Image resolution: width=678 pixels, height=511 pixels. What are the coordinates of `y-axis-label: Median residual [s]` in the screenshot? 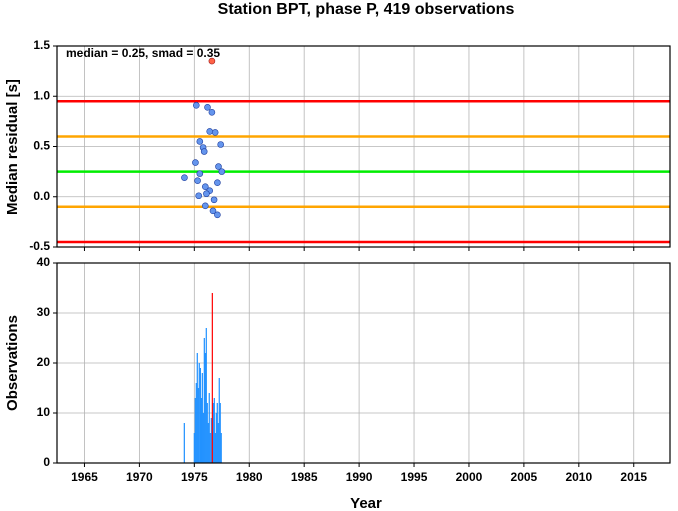 It's located at (12, 147).